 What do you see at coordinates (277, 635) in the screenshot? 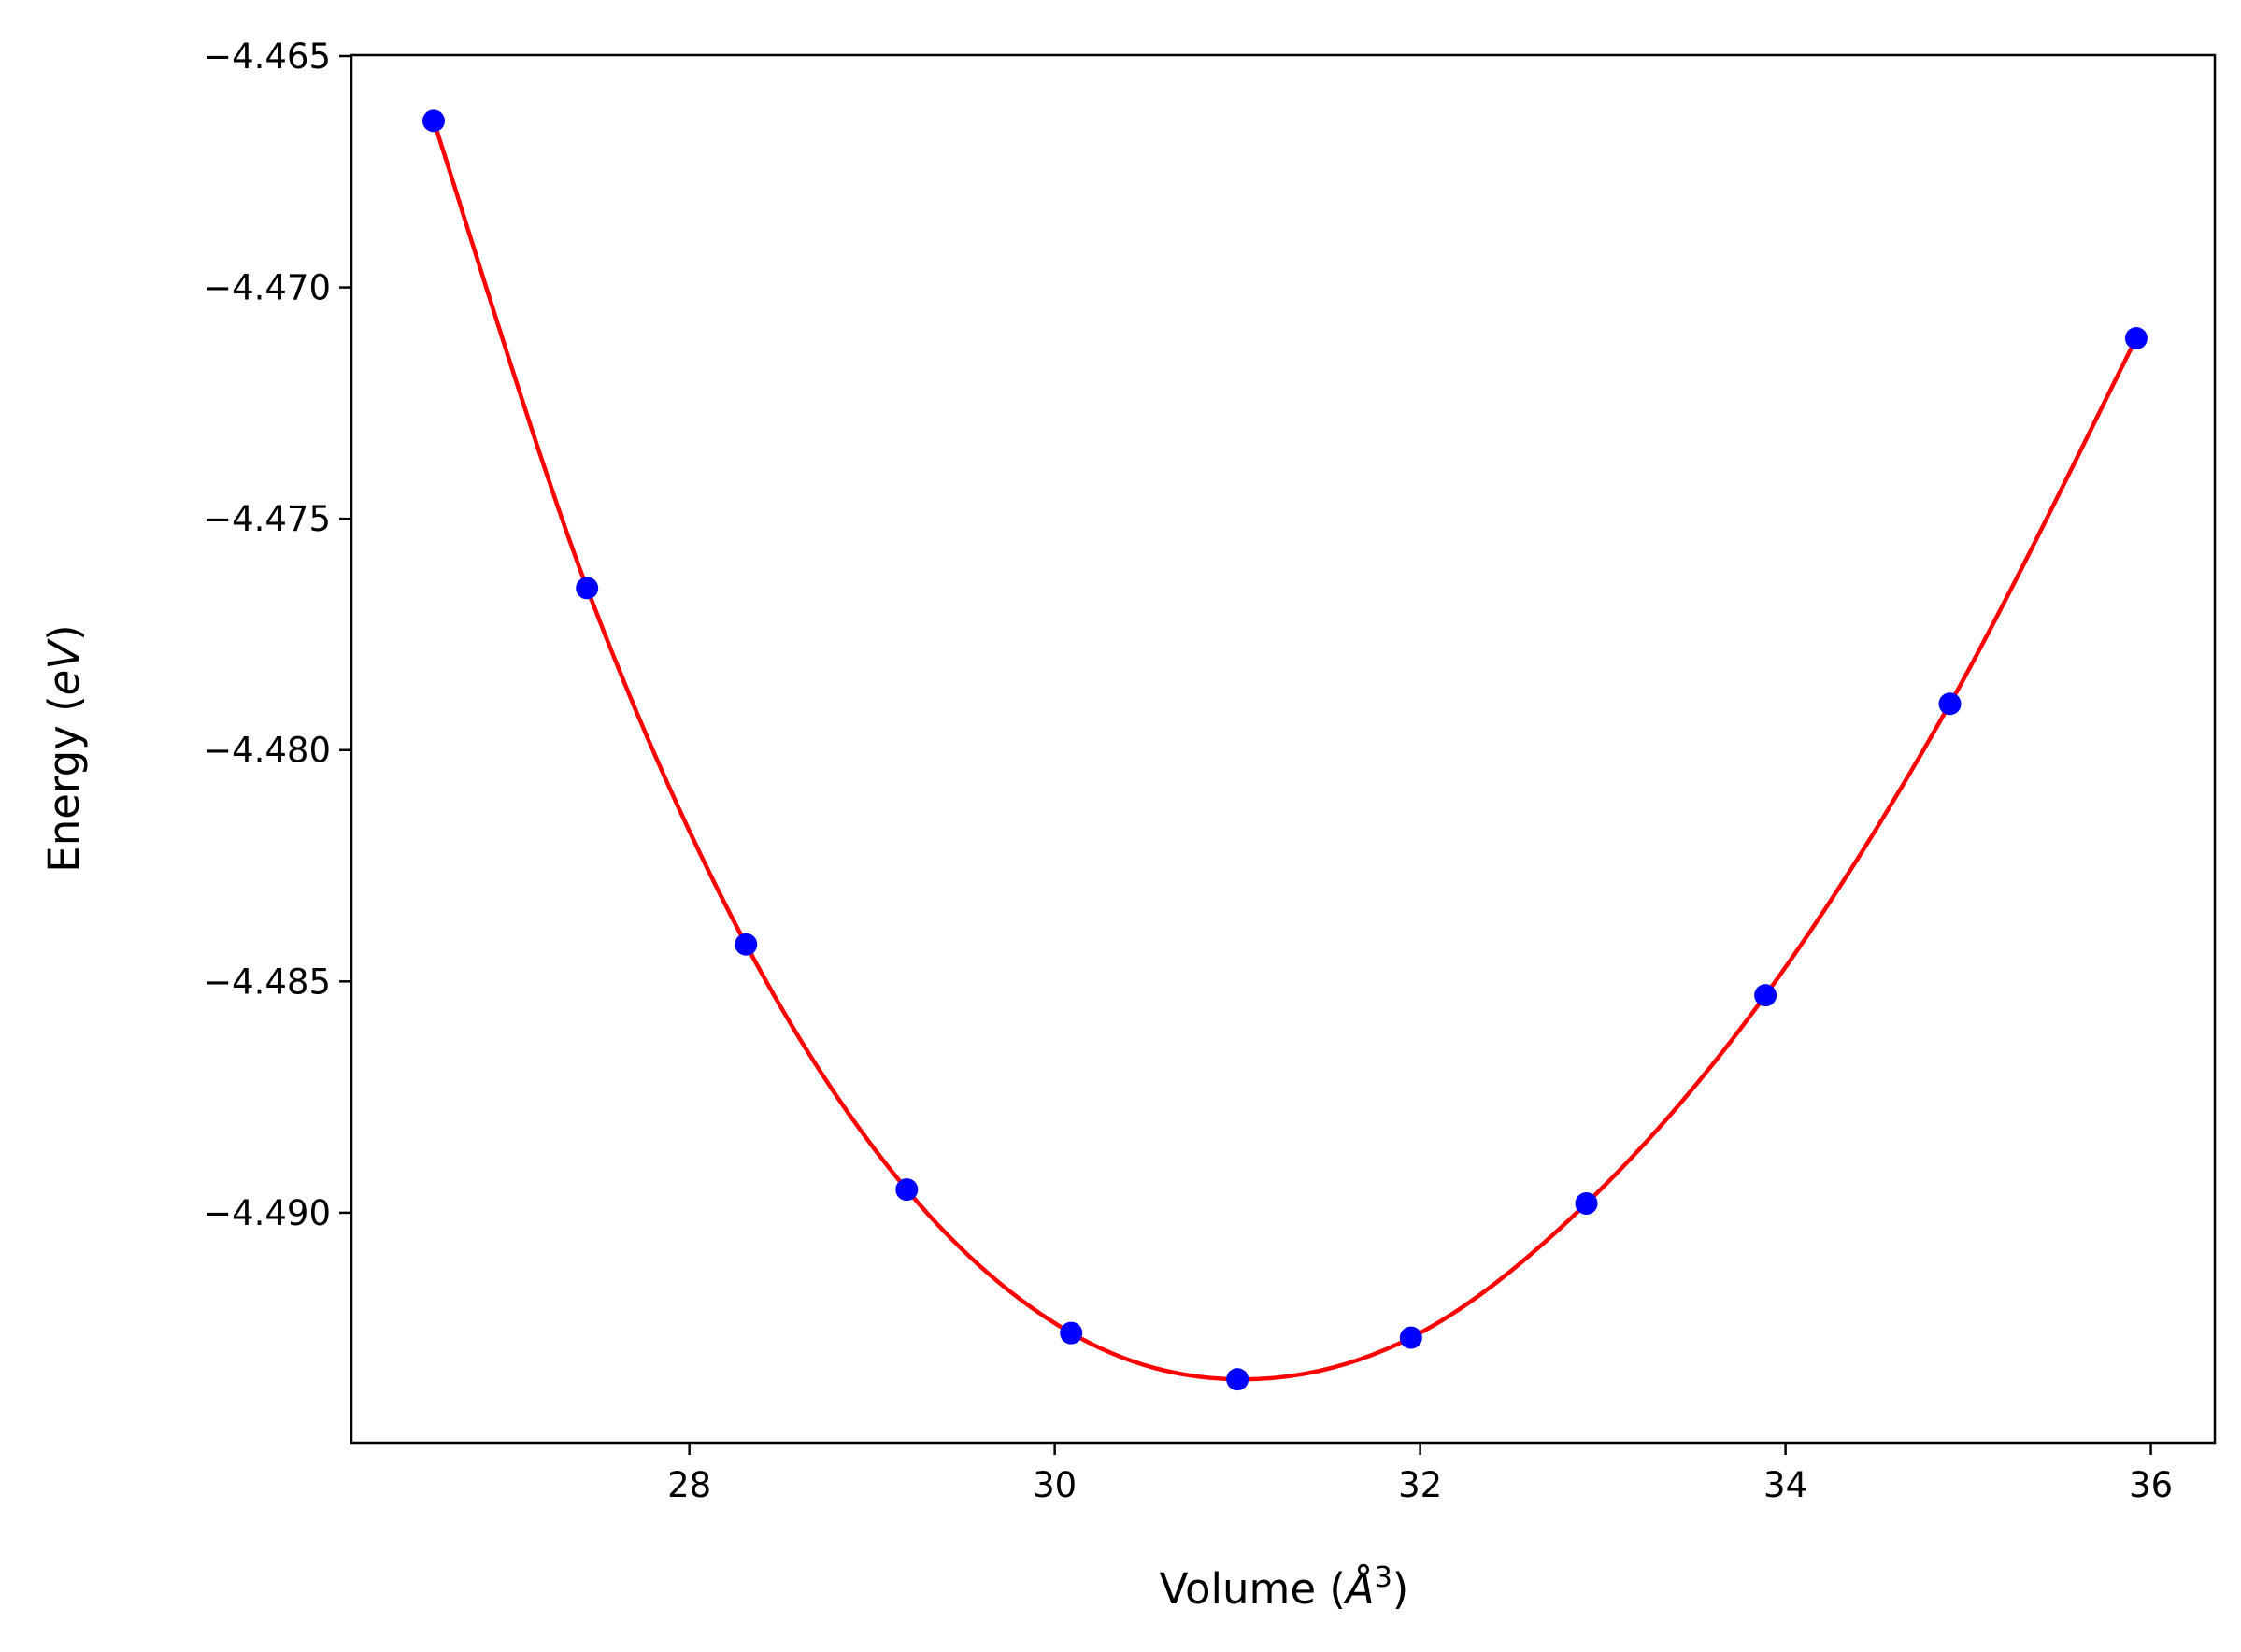
I see `y-axis-ticks: −4.465 −4.470 −4.475 −4.480 −4.485 −4.490` at bounding box center [277, 635].